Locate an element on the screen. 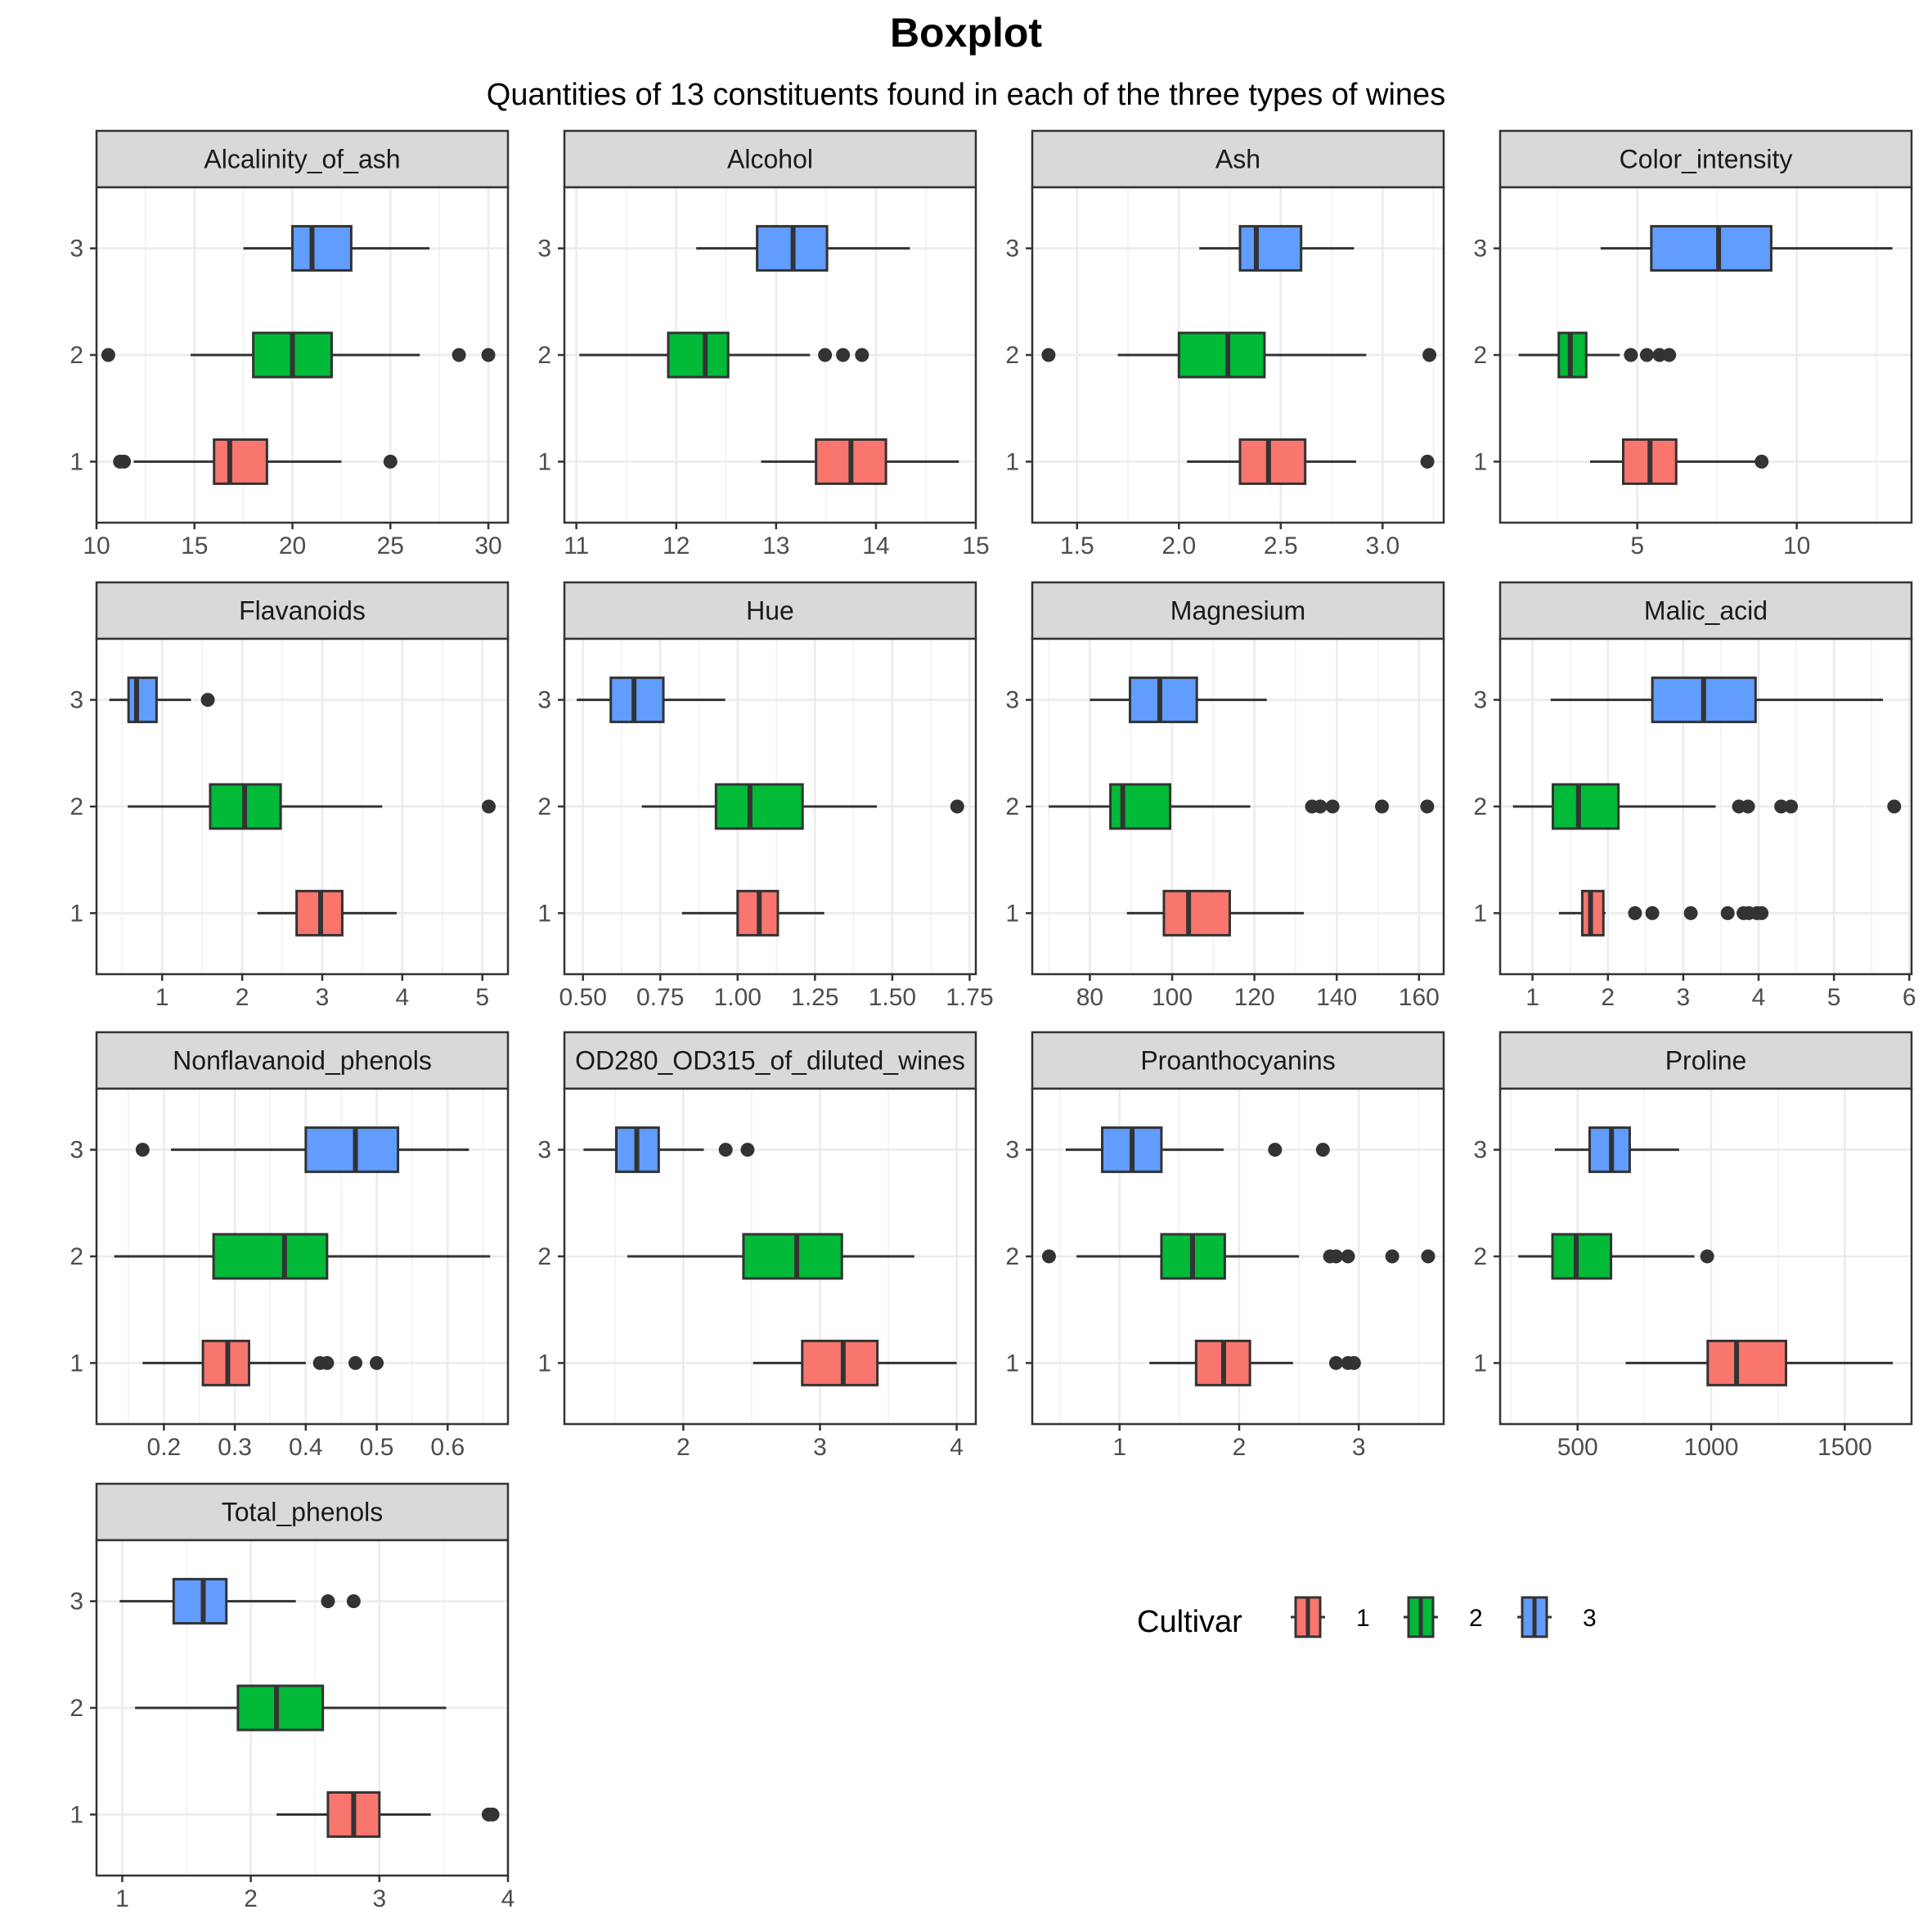 This screenshot has width=1932, height=1932. facet-strip-label: Color_intensity is located at coordinates (1707, 160).